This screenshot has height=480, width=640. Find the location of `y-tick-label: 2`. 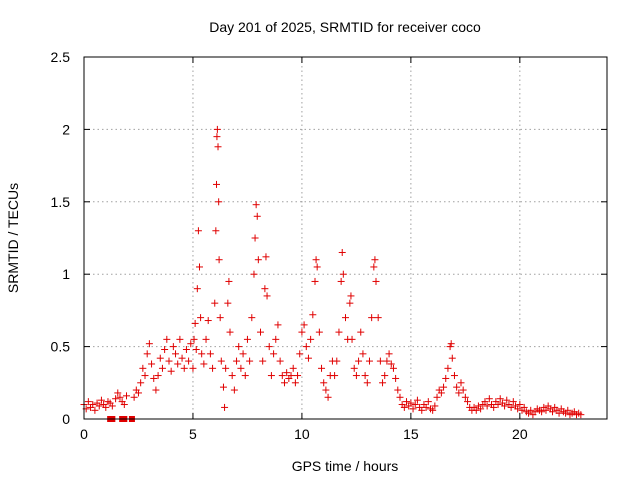

y-tick-label: 2 is located at coordinates (66, 129).